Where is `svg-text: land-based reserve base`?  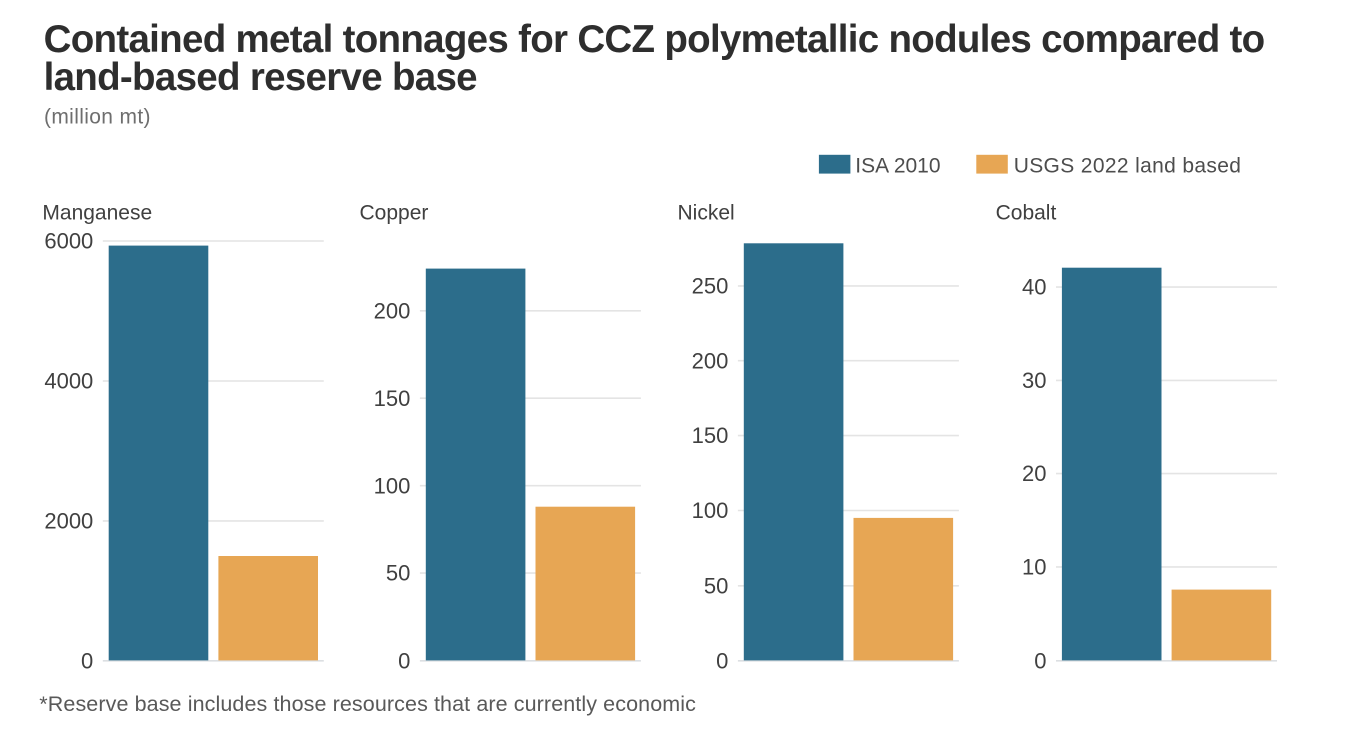
svg-text: land-based reserve base is located at coordinates (261, 77).